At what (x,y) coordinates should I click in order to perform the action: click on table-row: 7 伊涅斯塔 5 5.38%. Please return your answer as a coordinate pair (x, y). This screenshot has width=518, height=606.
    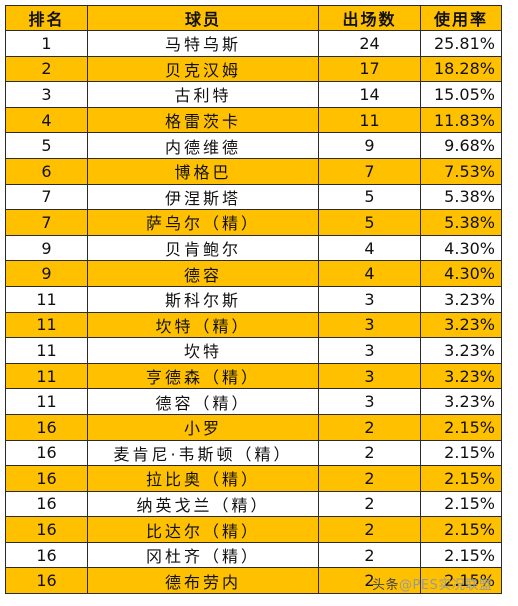
    Looking at the image, I should click on (253, 197).